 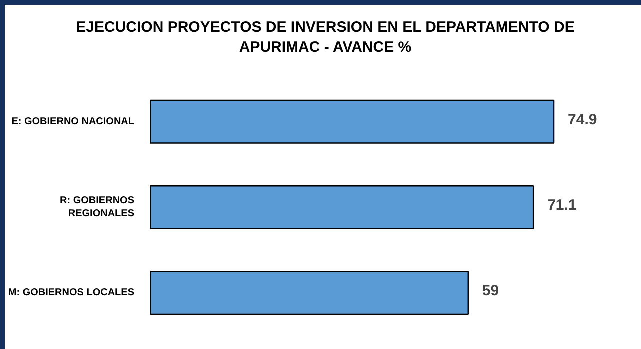 I want to click on data-label: 59, so click(x=491, y=291).